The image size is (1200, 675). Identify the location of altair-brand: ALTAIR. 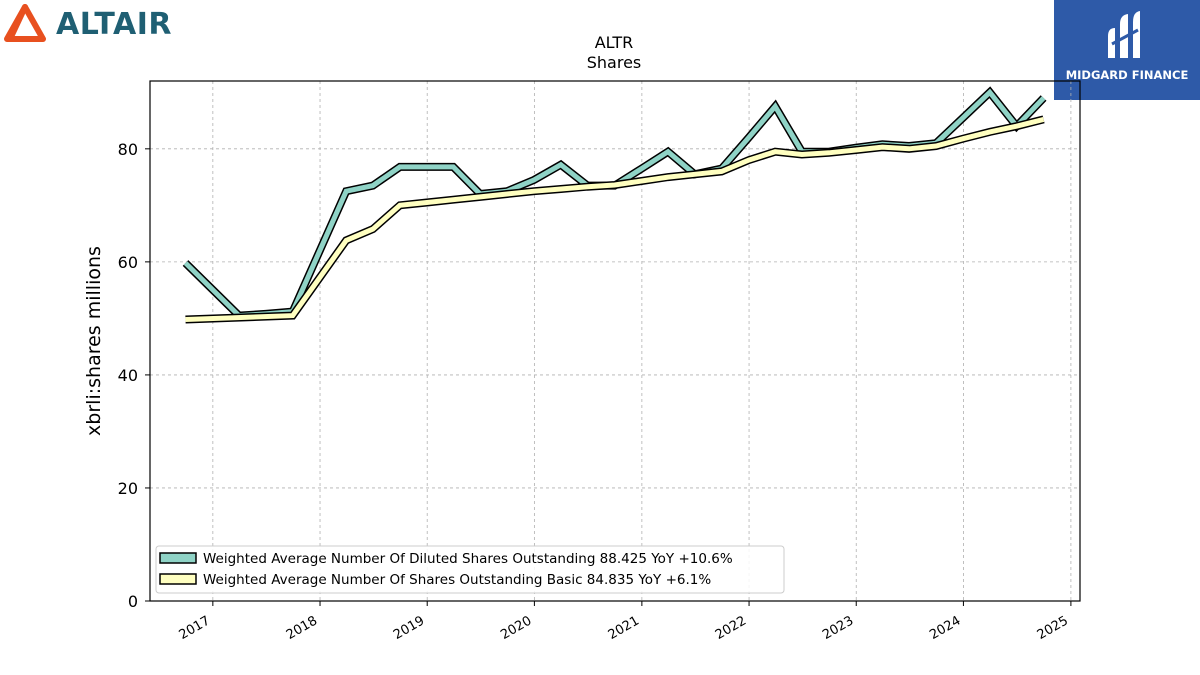
(88, 24).